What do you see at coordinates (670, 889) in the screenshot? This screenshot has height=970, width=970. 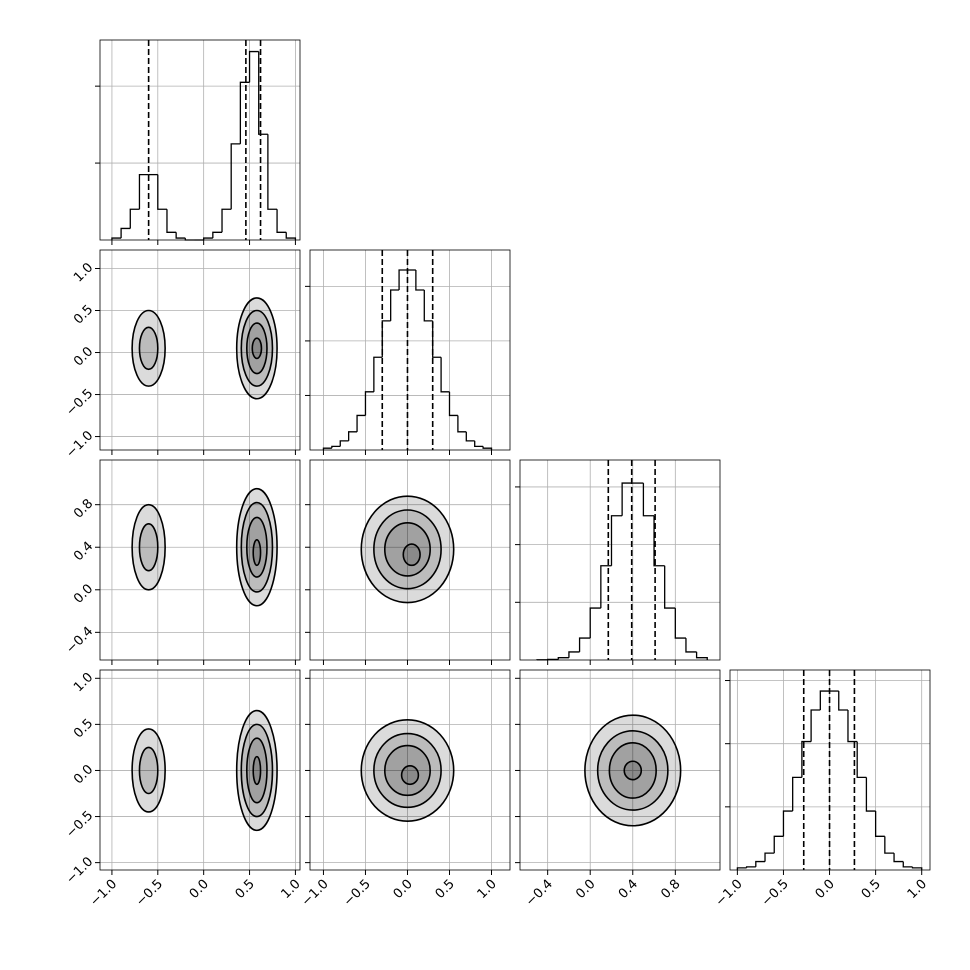 I see `x-tick-label: 0.8` at bounding box center [670, 889].